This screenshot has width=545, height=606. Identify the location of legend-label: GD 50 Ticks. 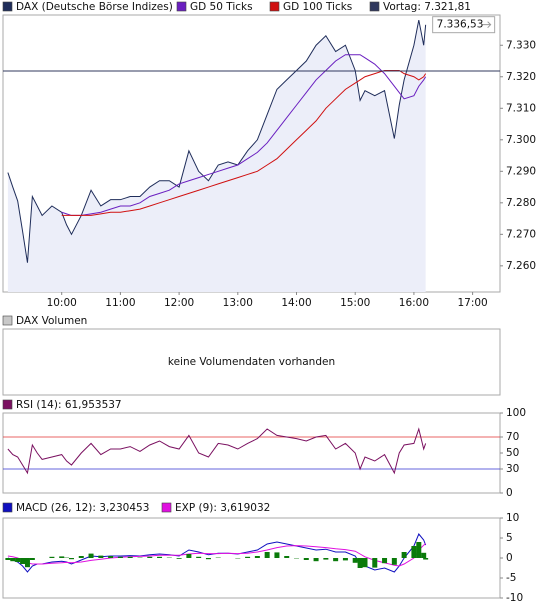
(221, 7).